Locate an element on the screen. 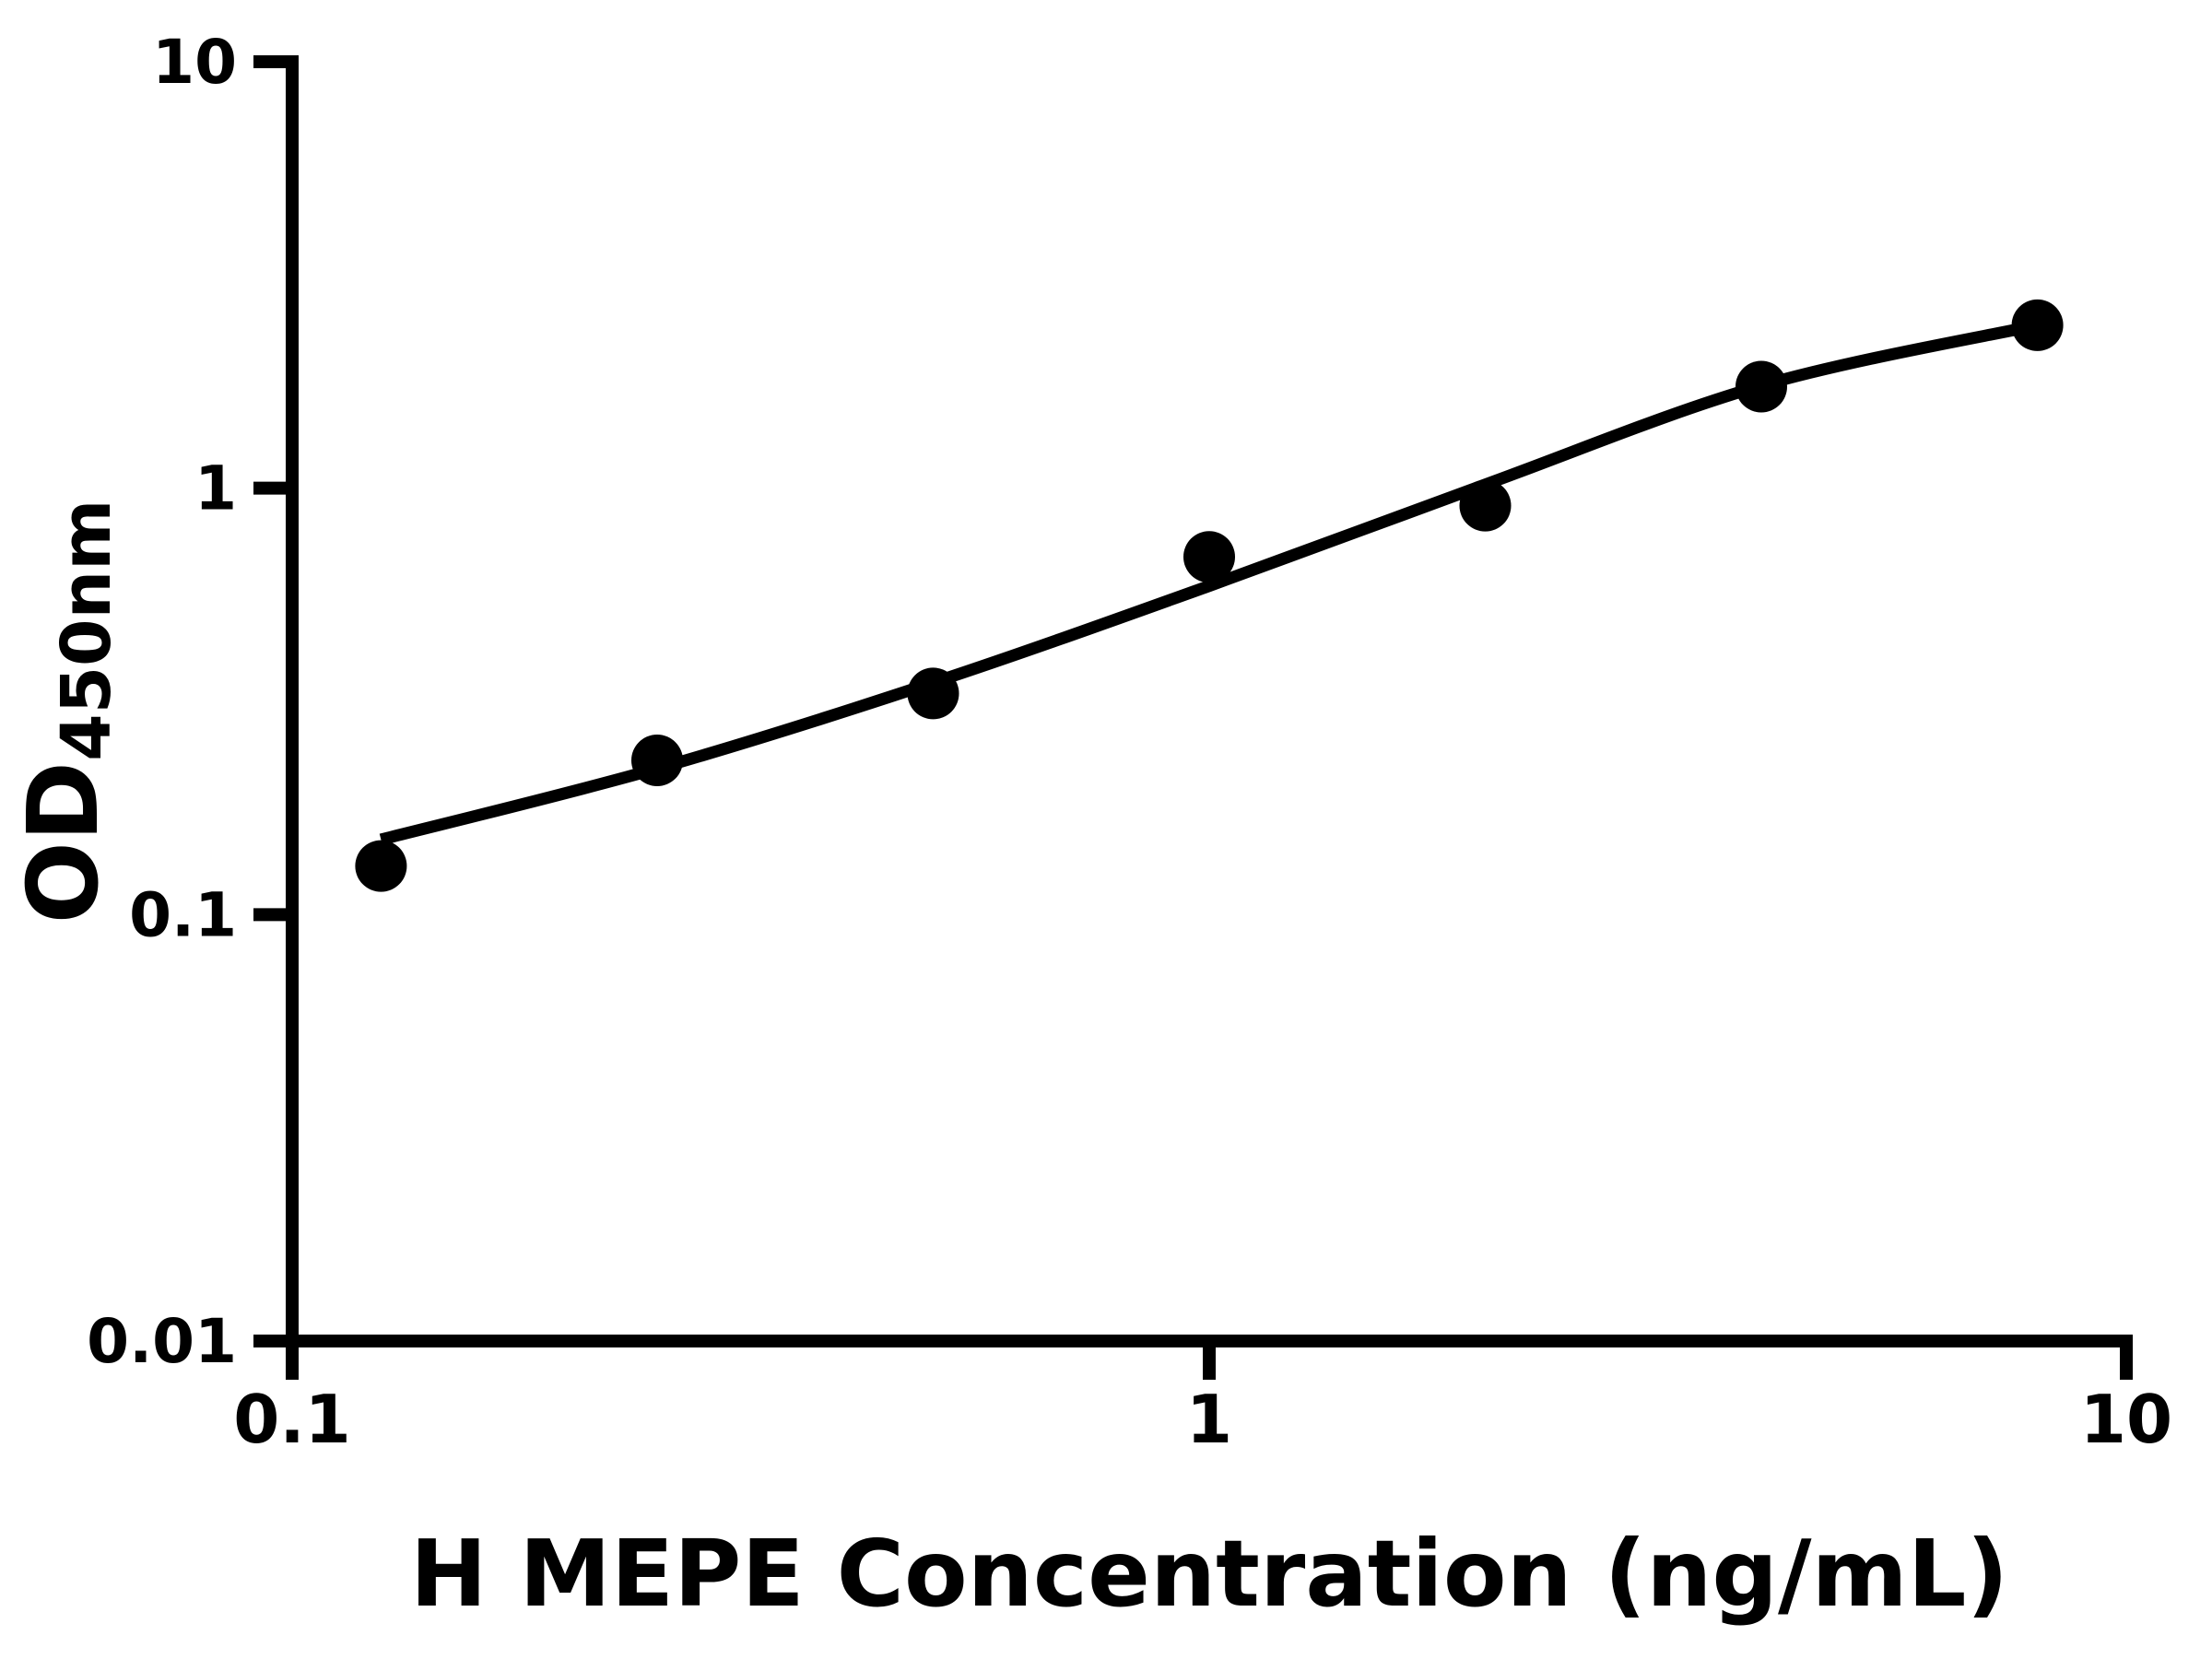  x-tick-label: 1 is located at coordinates (1209, 1419).